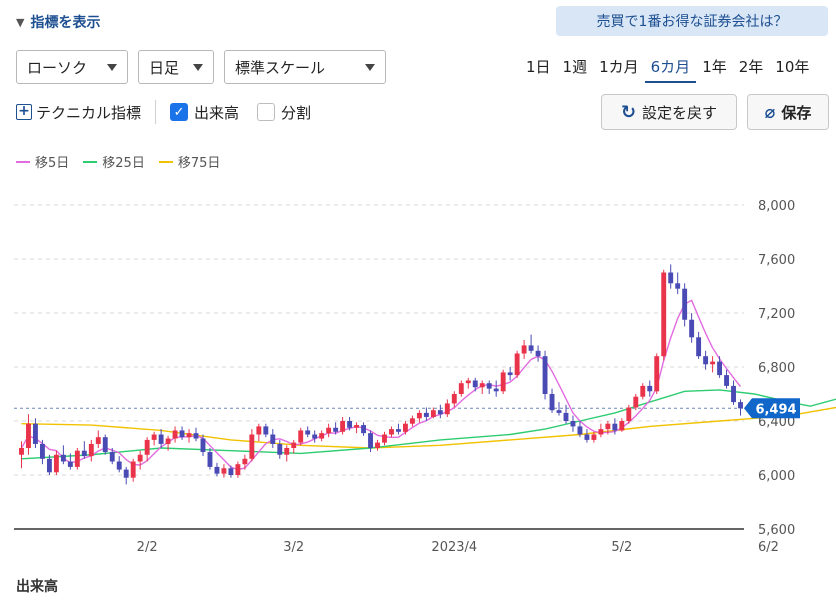 The width and height of the screenshot is (836, 606). What do you see at coordinates (293, 547) in the screenshot?
I see `x-tick-label: 3/2` at bounding box center [293, 547].